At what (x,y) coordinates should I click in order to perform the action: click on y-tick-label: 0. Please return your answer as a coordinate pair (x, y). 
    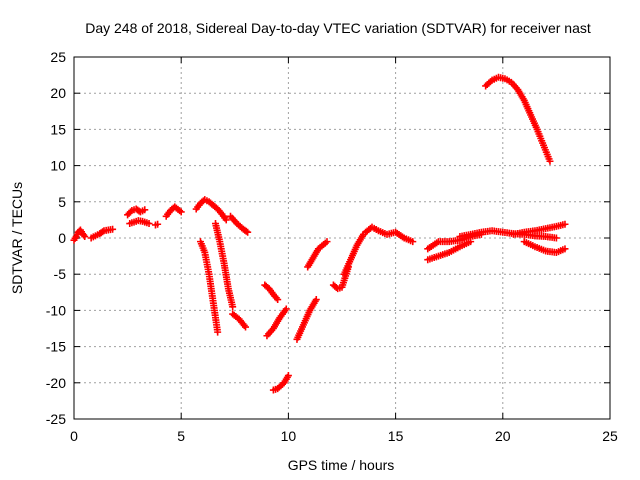
    Looking at the image, I should click on (62, 238).